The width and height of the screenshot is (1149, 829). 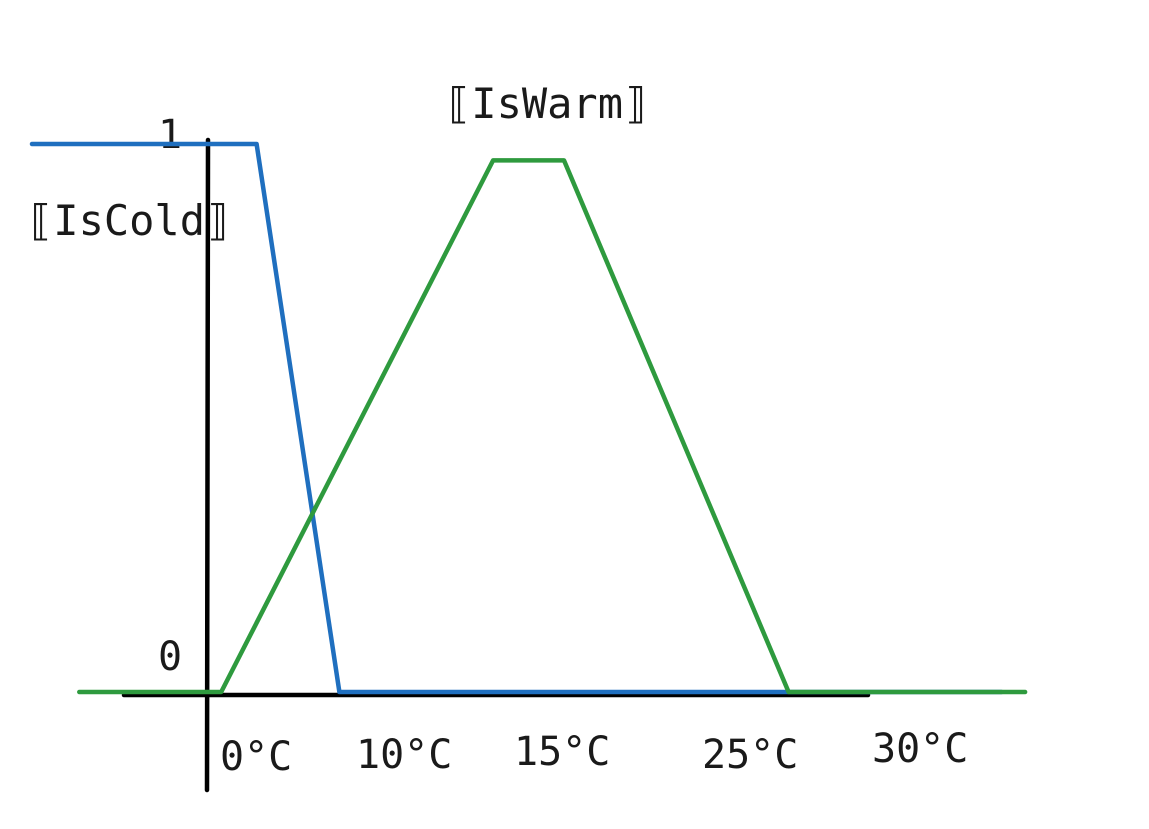 What do you see at coordinates (562, 752) in the screenshot?
I see `x-tick-label-15c: 15°C` at bounding box center [562, 752].